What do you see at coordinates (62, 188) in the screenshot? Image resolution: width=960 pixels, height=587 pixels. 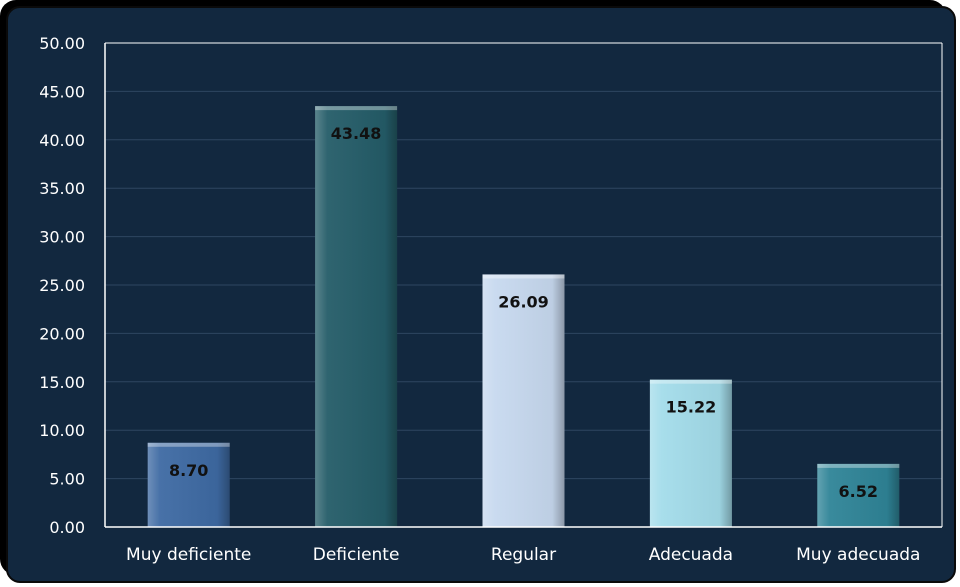 I see `y-tick-label: 35.00` at bounding box center [62, 188].